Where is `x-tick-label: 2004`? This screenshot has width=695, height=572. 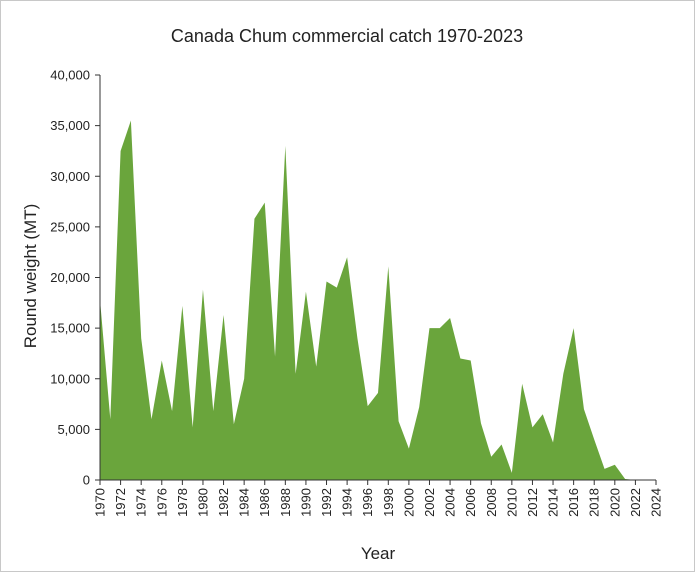 x-tick-label: 2004 is located at coordinates (450, 502).